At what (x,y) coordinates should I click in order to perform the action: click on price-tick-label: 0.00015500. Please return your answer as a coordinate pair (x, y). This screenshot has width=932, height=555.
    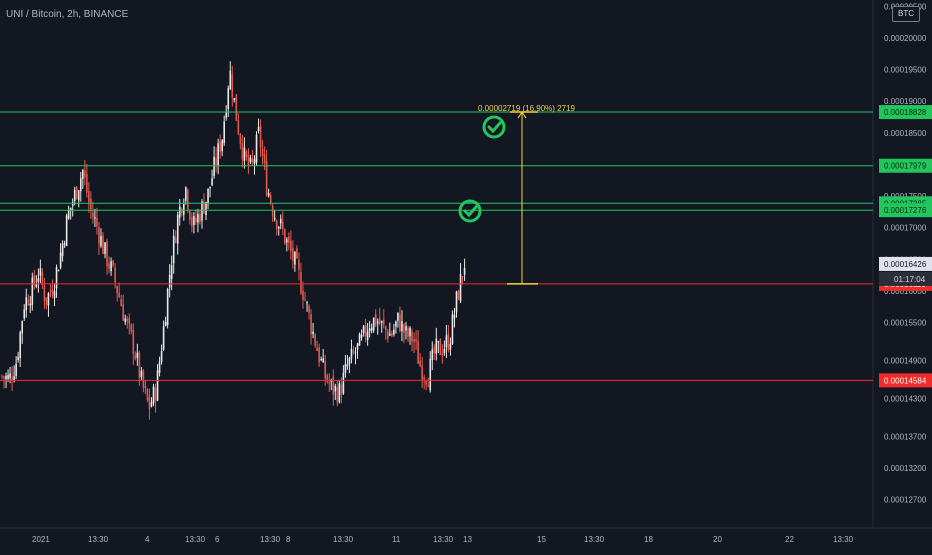
    Looking at the image, I should click on (905, 322).